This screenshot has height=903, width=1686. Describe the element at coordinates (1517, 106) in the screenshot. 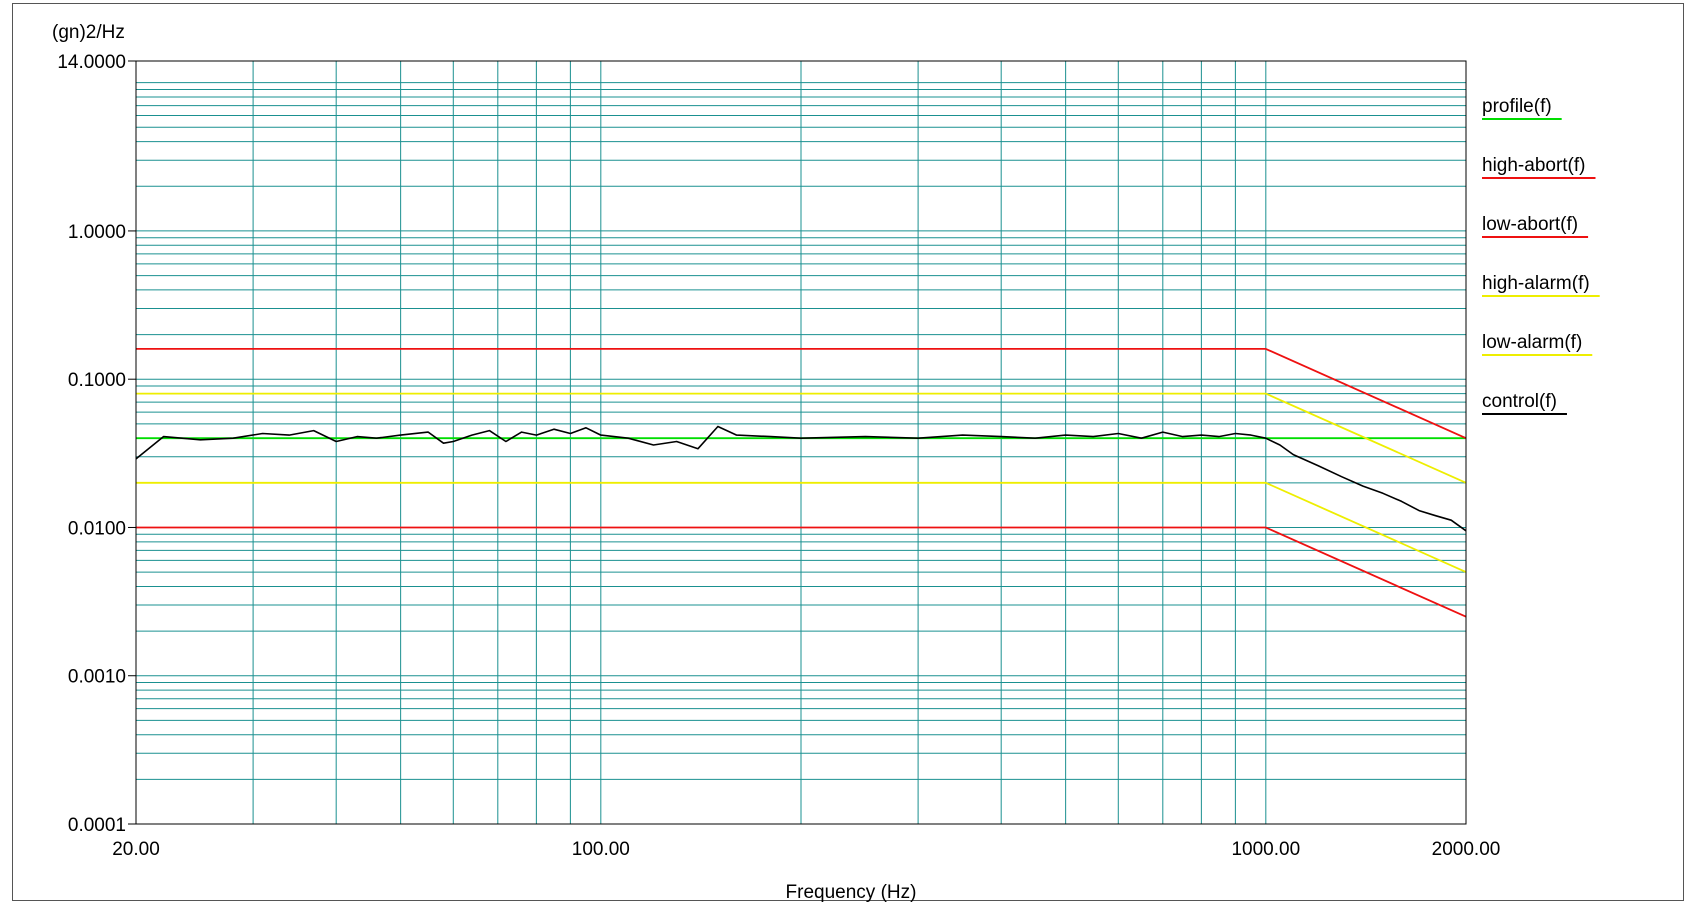

I see `legend-label: profile(f)` at that location.